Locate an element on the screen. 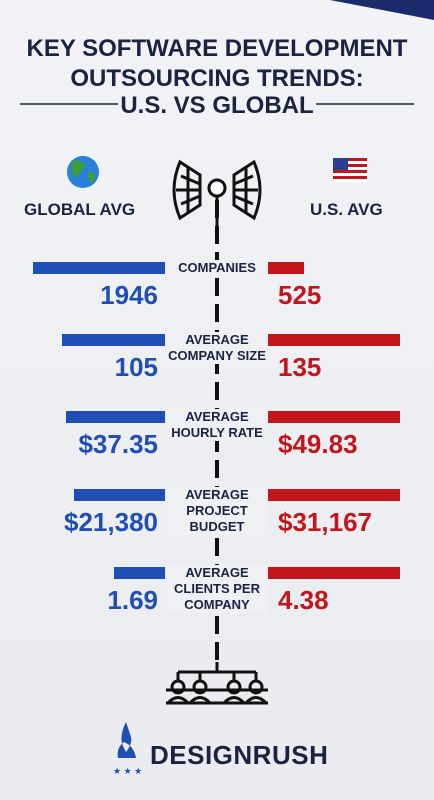  category-label: AVERAGE CLIENTS PER COMPANY is located at coordinates (217, 589).